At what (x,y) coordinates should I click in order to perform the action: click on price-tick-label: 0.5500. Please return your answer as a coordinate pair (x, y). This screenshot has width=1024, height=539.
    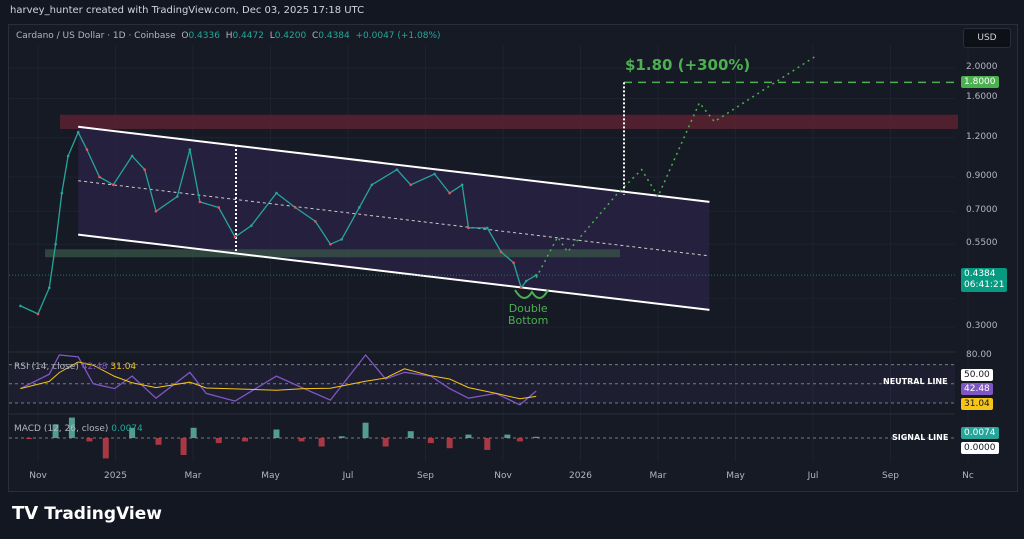
    Looking at the image, I should click on (982, 243).